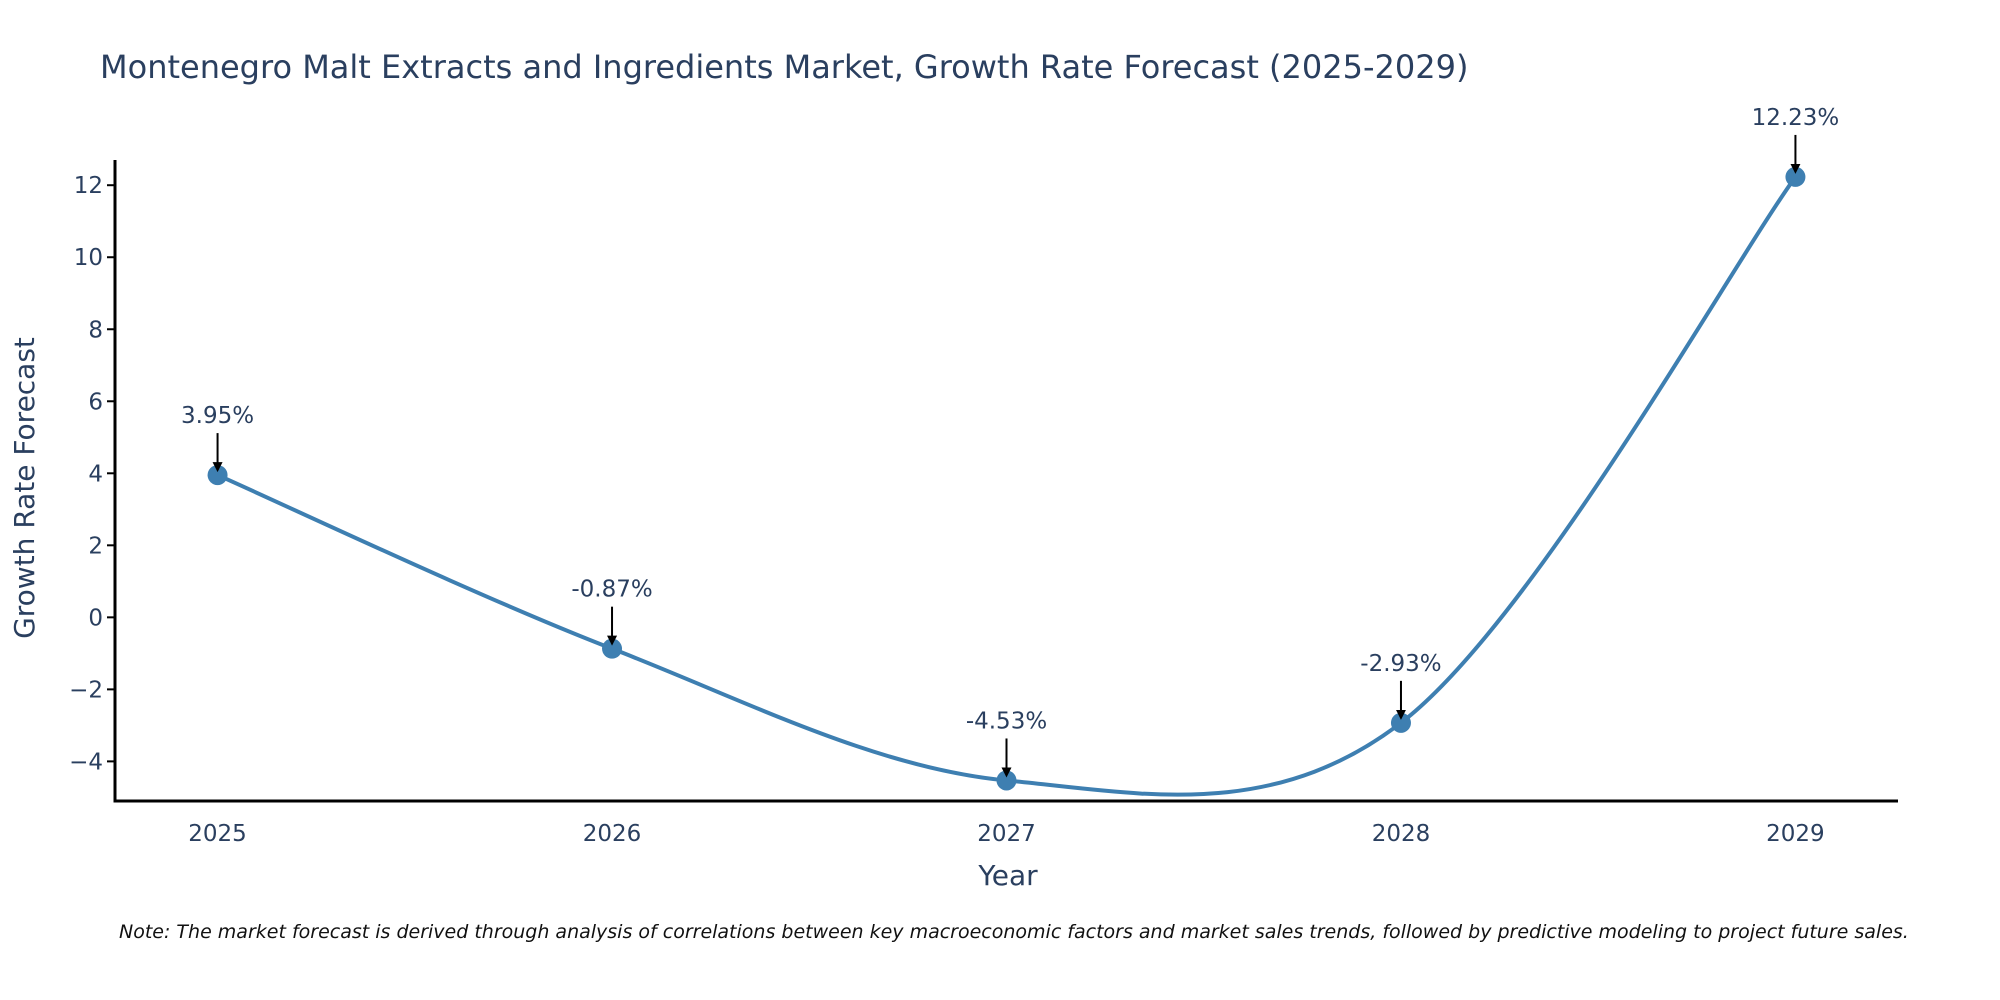 This screenshot has width=2000, height=1000. Describe the element at coordinates (1006, 721) in the screenshot. I see `data-label-2027: -4.53%` at that location.